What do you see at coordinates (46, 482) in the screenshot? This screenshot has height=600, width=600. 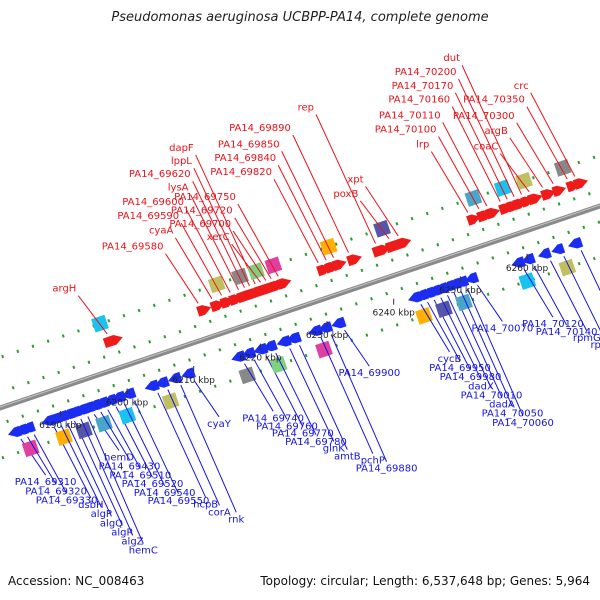 I see `gene-label-reverse: PA14_69310` at bounding box center [46, 482].